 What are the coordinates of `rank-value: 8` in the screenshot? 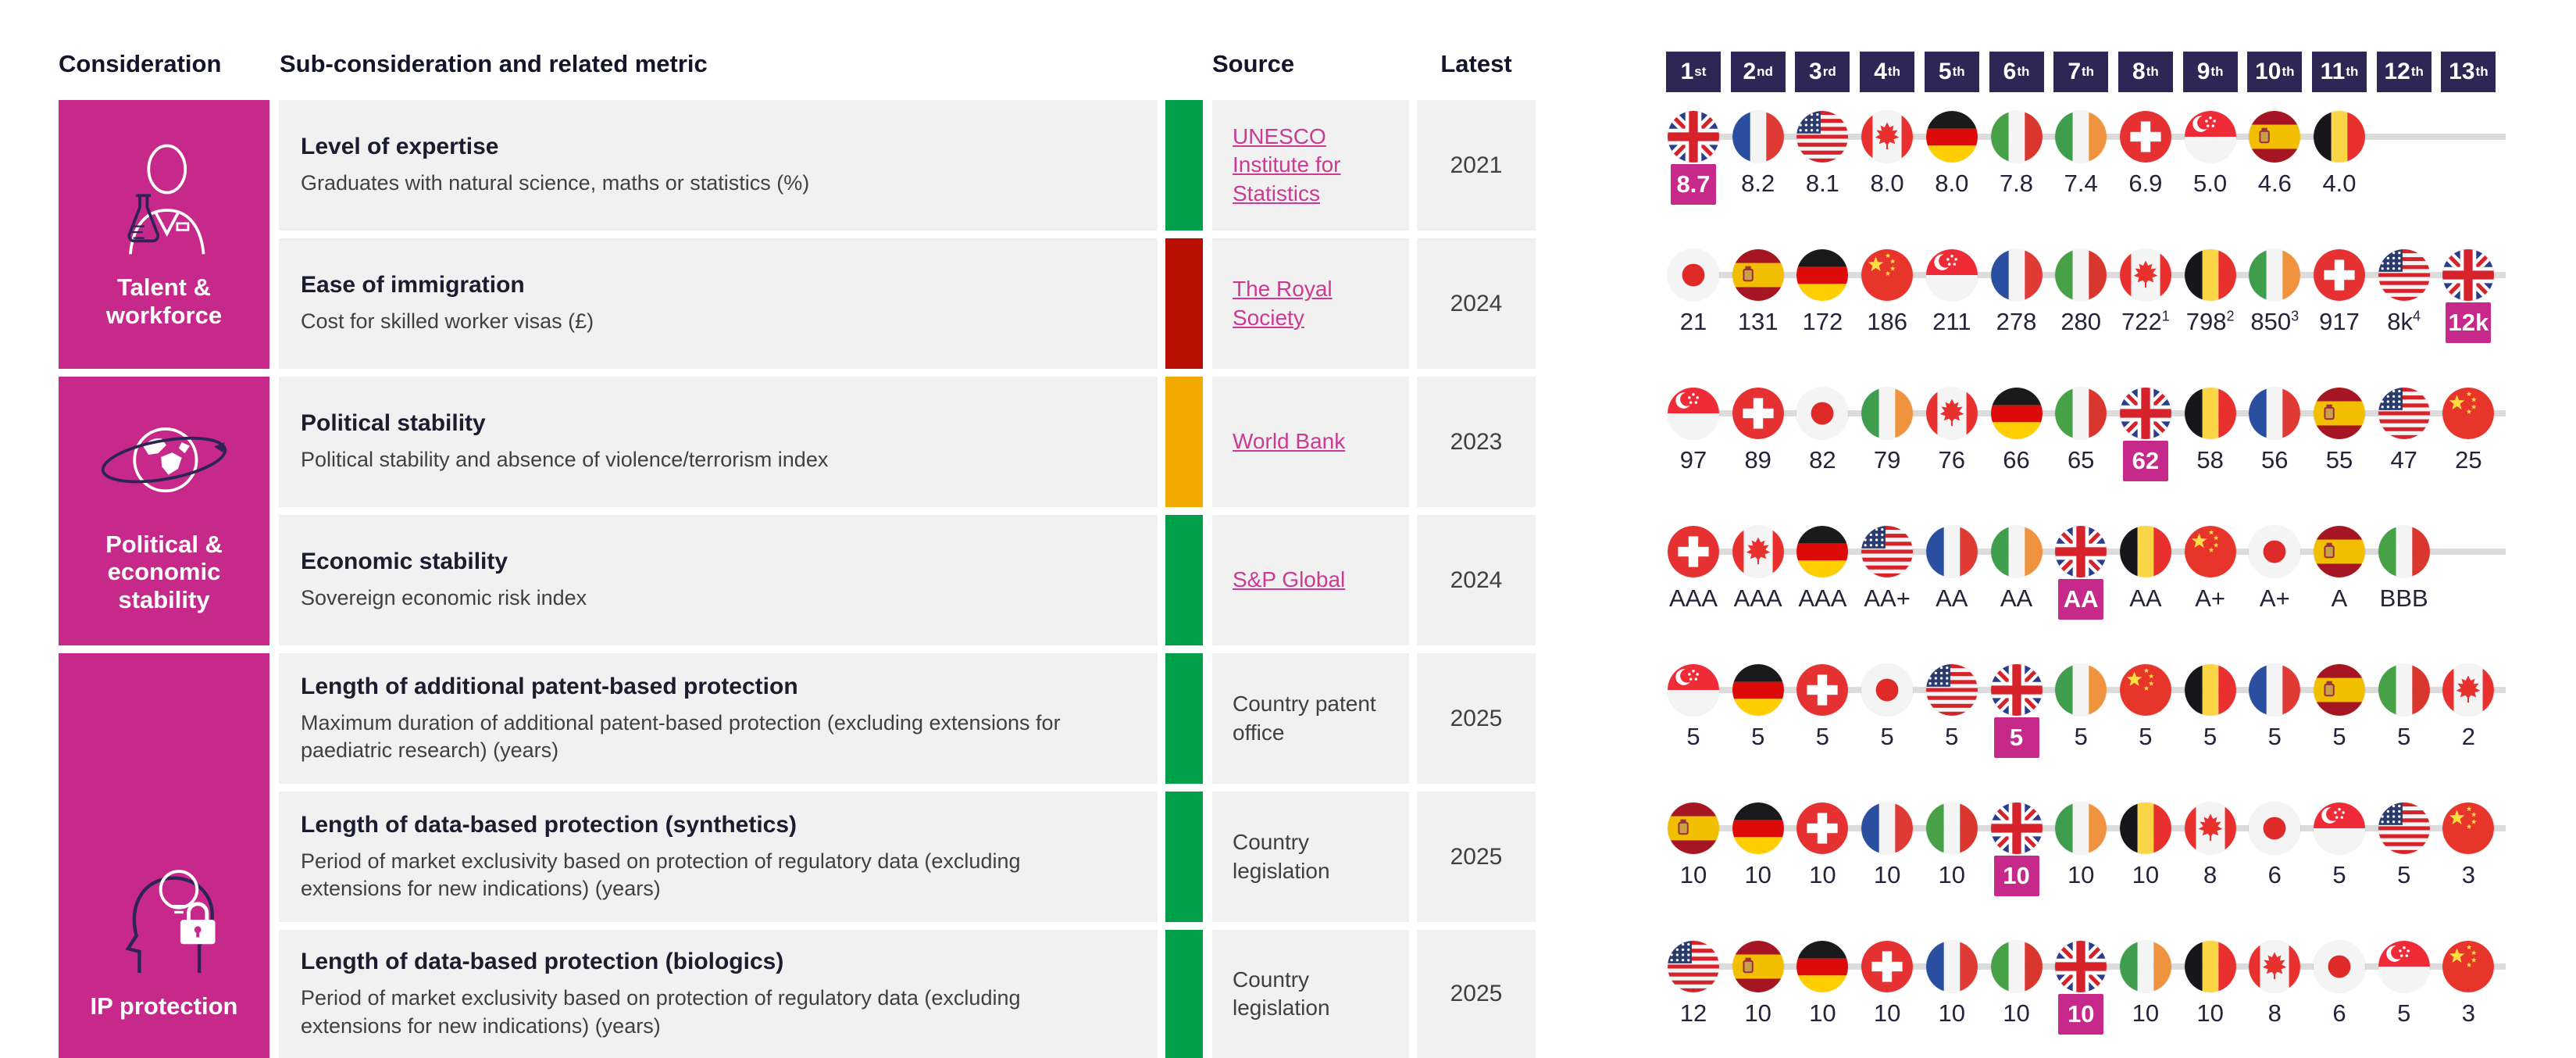 It's located at (2210, 875).